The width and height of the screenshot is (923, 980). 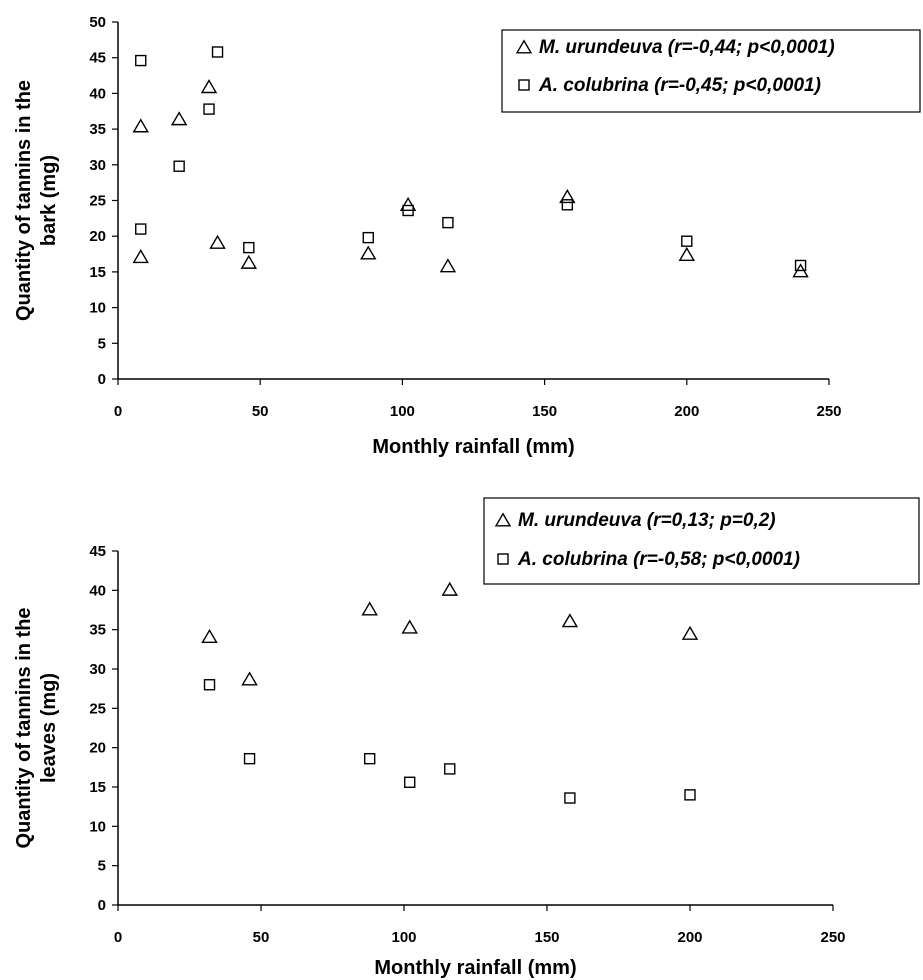 What do you see at coordinates (450, 633) in the screenshot?
I see `series-m-urundeuva` at bounding box center [450, 633].